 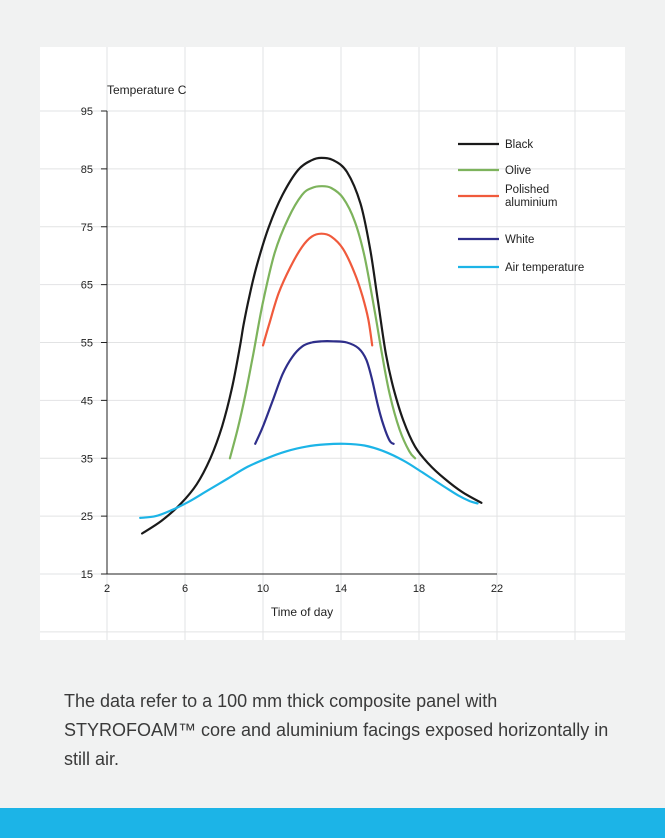 What do you see at coordinates (87, 517) in the screenshot?
I see `y-tick-label: 25` at bounding box center [87, 517].